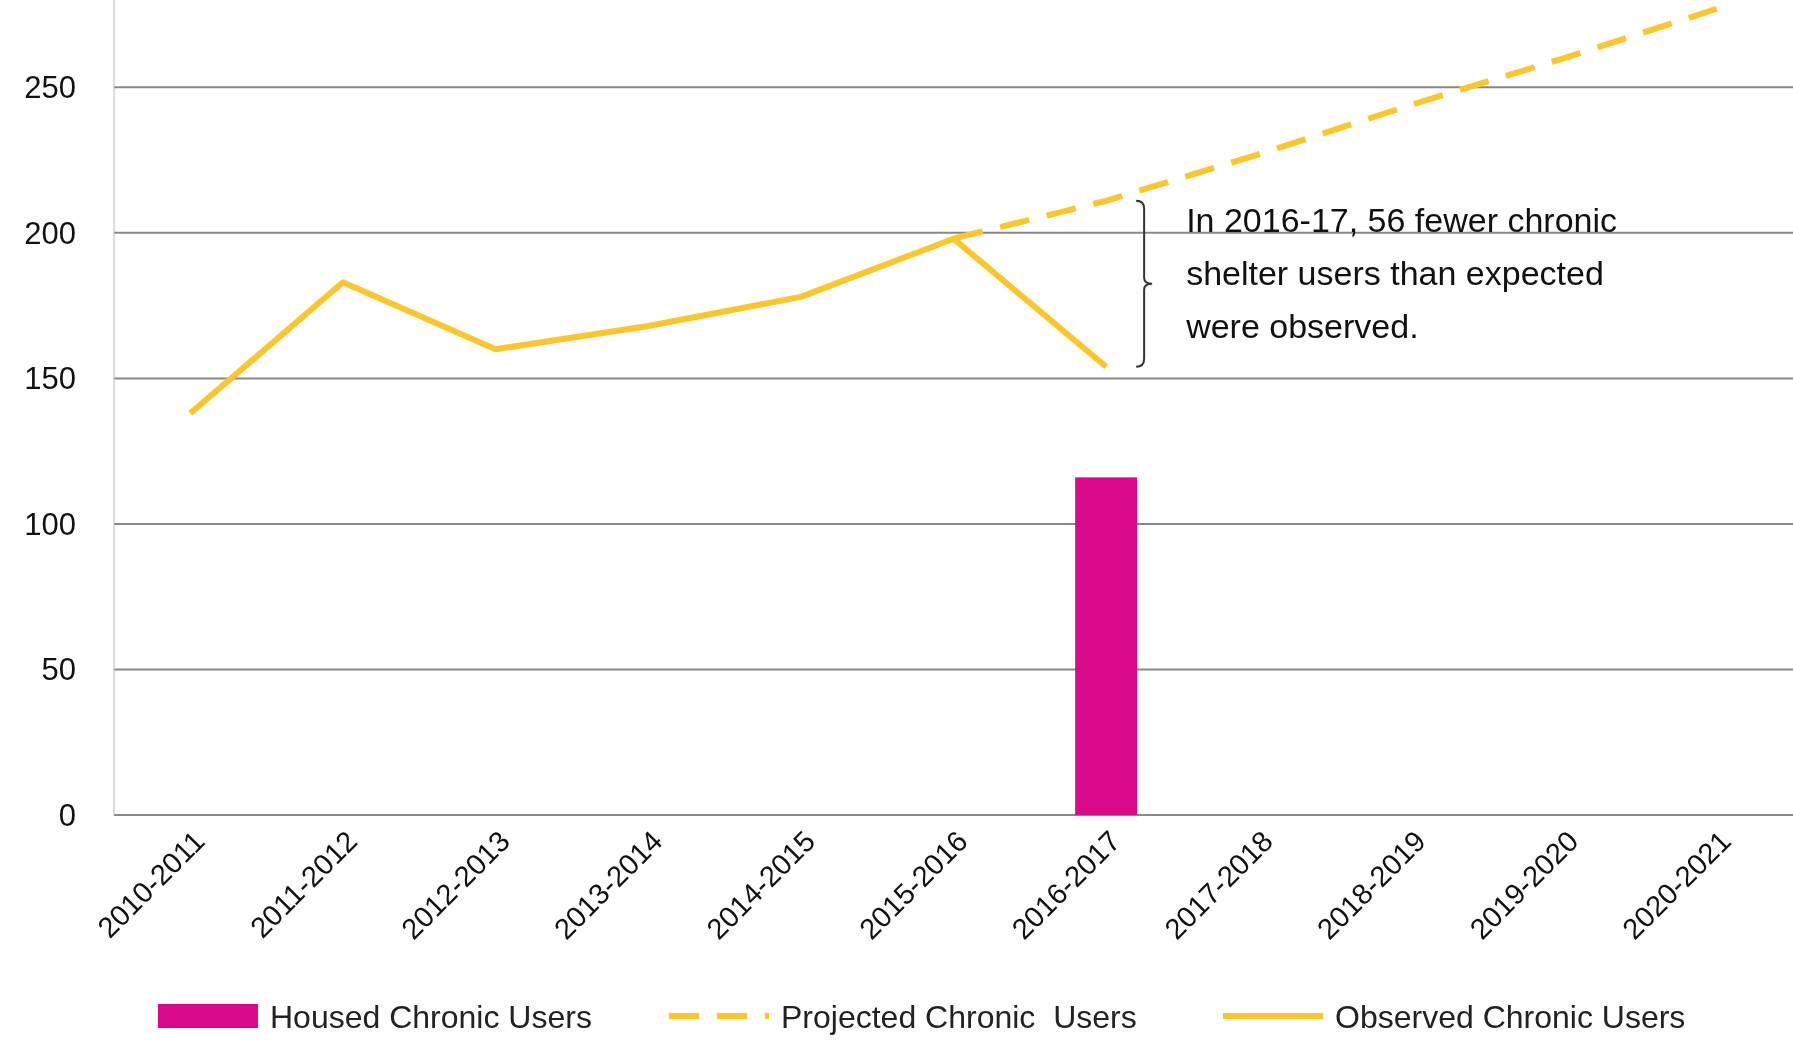 This screenshot has height=1047, width=1793. Describe the element at coordinates (58, 670) in the screenshot. I see `y-tick-label: 50` at that location.